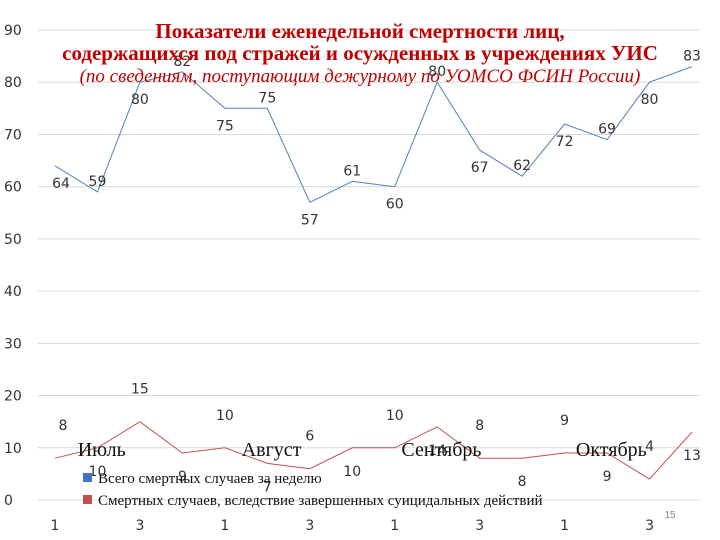 The image size is (720, 540). What do you see at coordinates (395, 205) in the screenshot?
I see `data-label-total: 60` at bounding box center [395, 205].